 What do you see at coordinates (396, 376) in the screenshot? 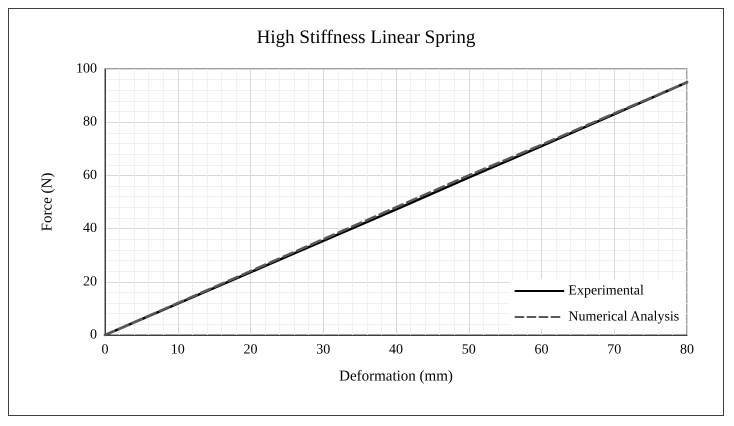
I see `x-axis-title: Deformation (mm)` at bounding box center [396, 376].